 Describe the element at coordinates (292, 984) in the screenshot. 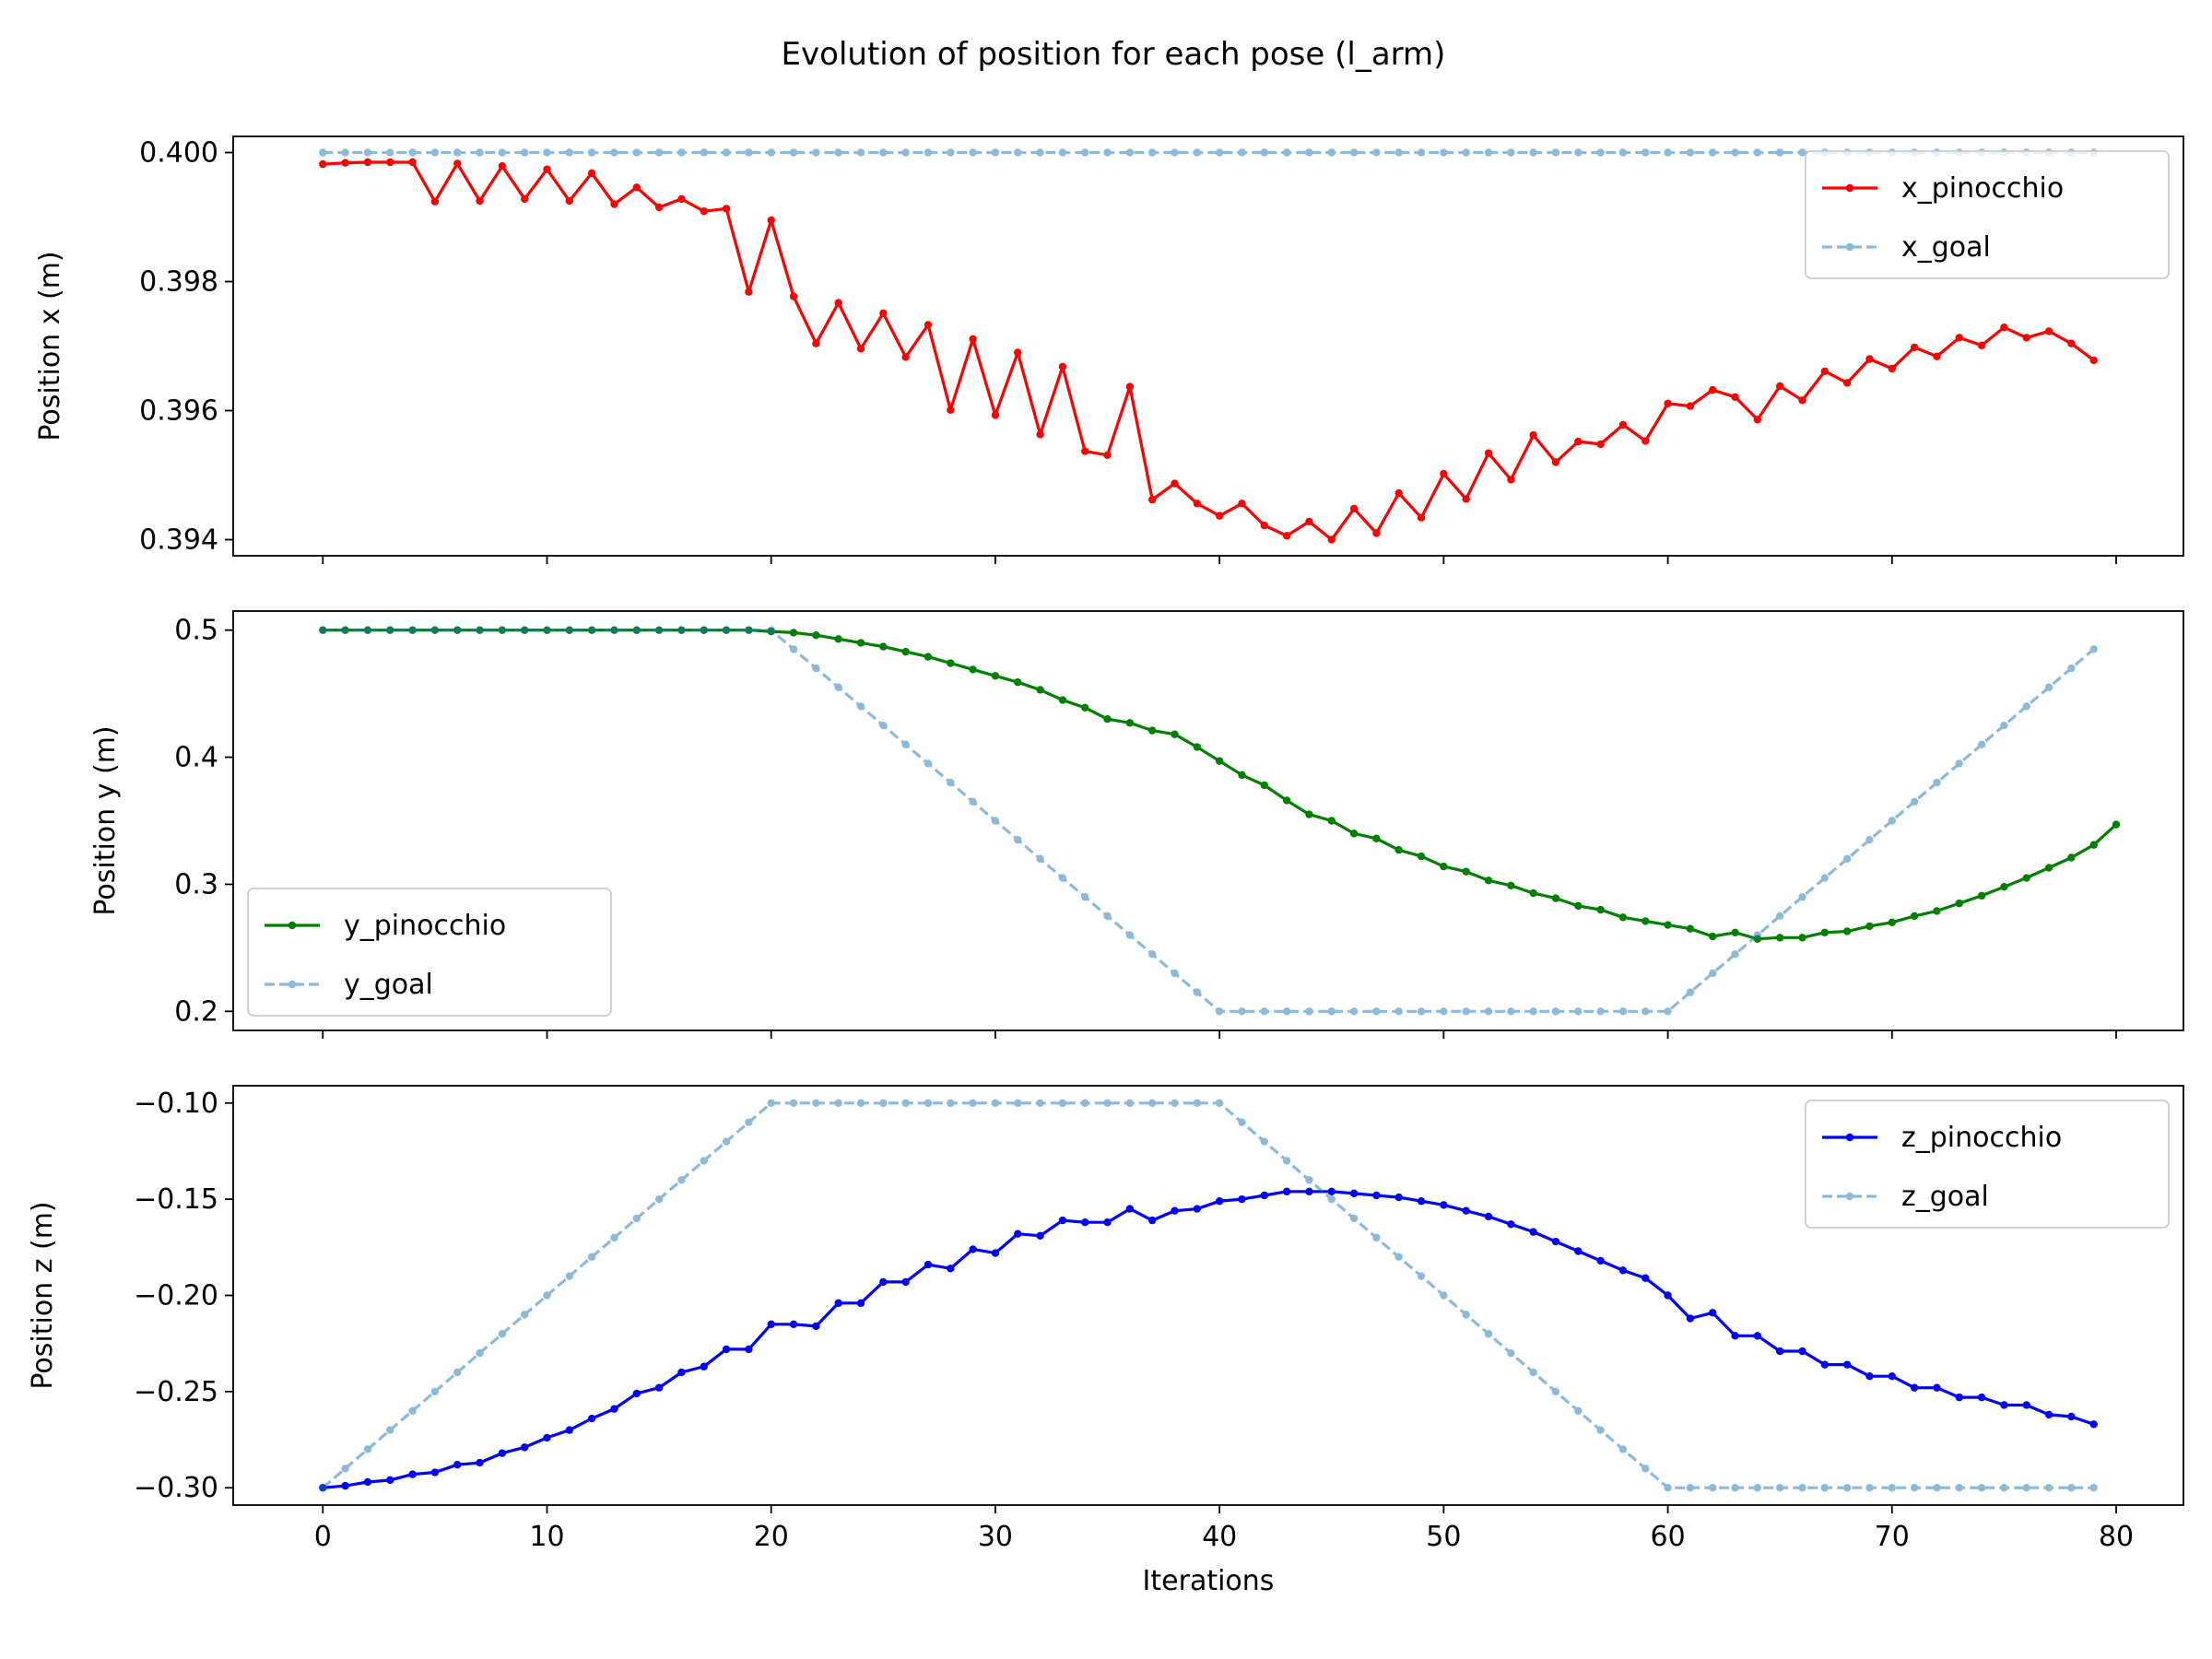

I see `legend-swatch-y_goal` at that location.